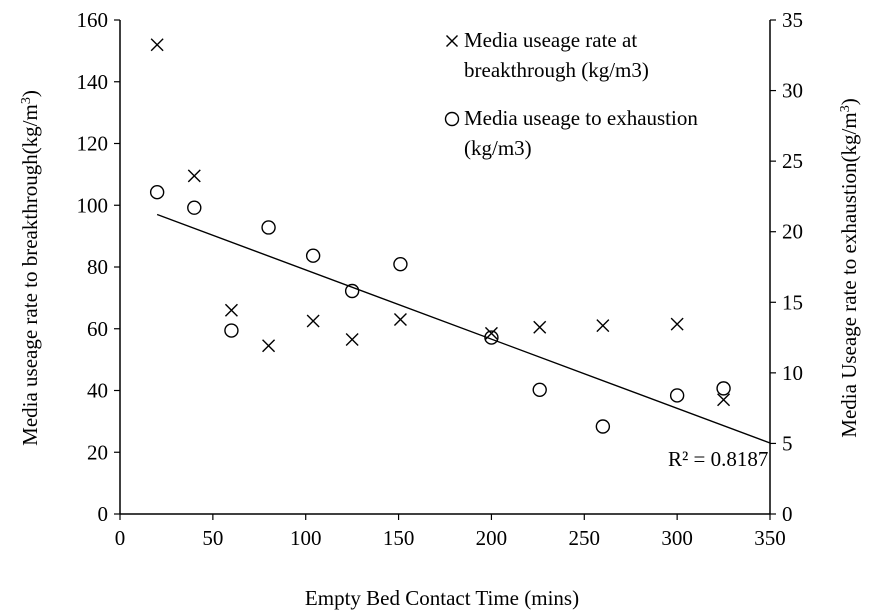 The height and width of the screenshot is (615, 876). I want to click on y-left-axis-title-unit-close: ), so click(30, 93).